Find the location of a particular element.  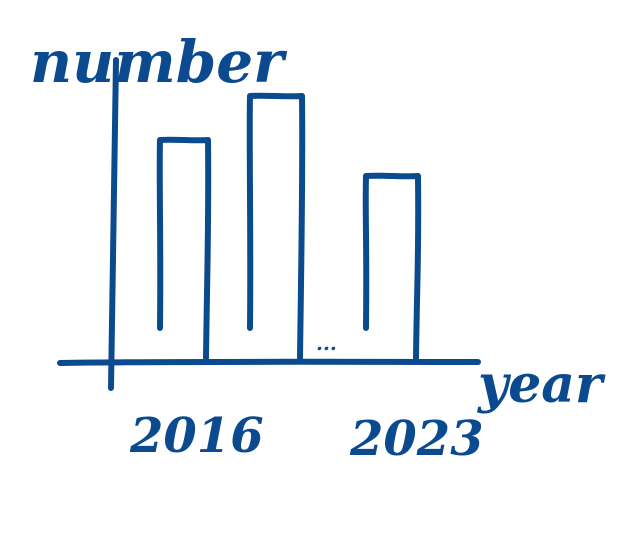

y-axis-label: number is located at coordinates (159, 62).